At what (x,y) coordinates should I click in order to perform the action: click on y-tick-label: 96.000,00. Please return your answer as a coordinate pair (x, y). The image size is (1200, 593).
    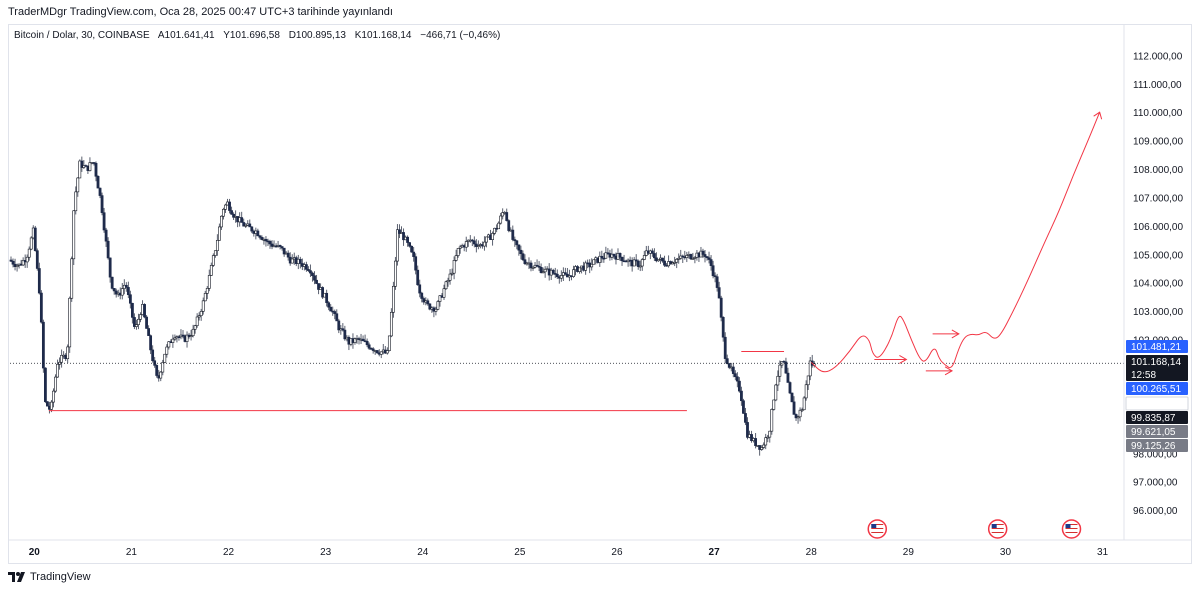
    Looking at the image, I should click on (1155, 511).